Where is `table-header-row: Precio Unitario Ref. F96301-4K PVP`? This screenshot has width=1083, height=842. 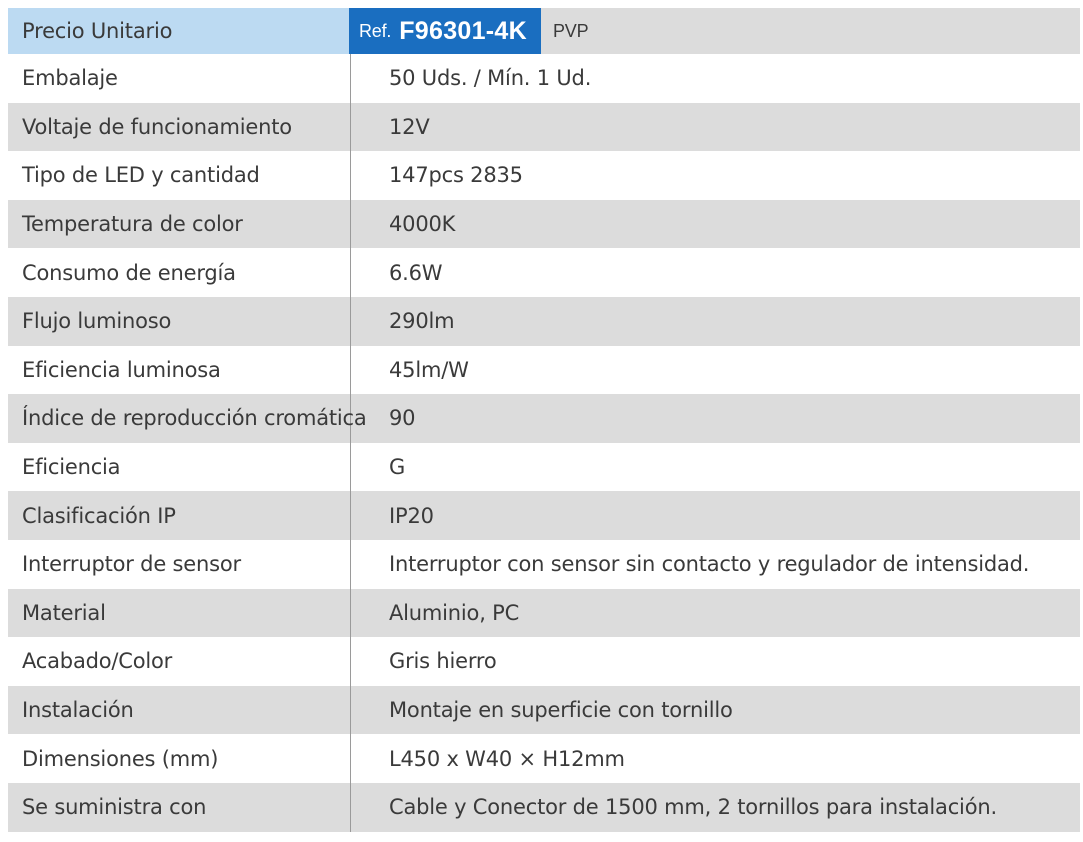
table-header-row: Precio Unitario Ref. F96301-4K PVP is located at coordinates (544, 31).